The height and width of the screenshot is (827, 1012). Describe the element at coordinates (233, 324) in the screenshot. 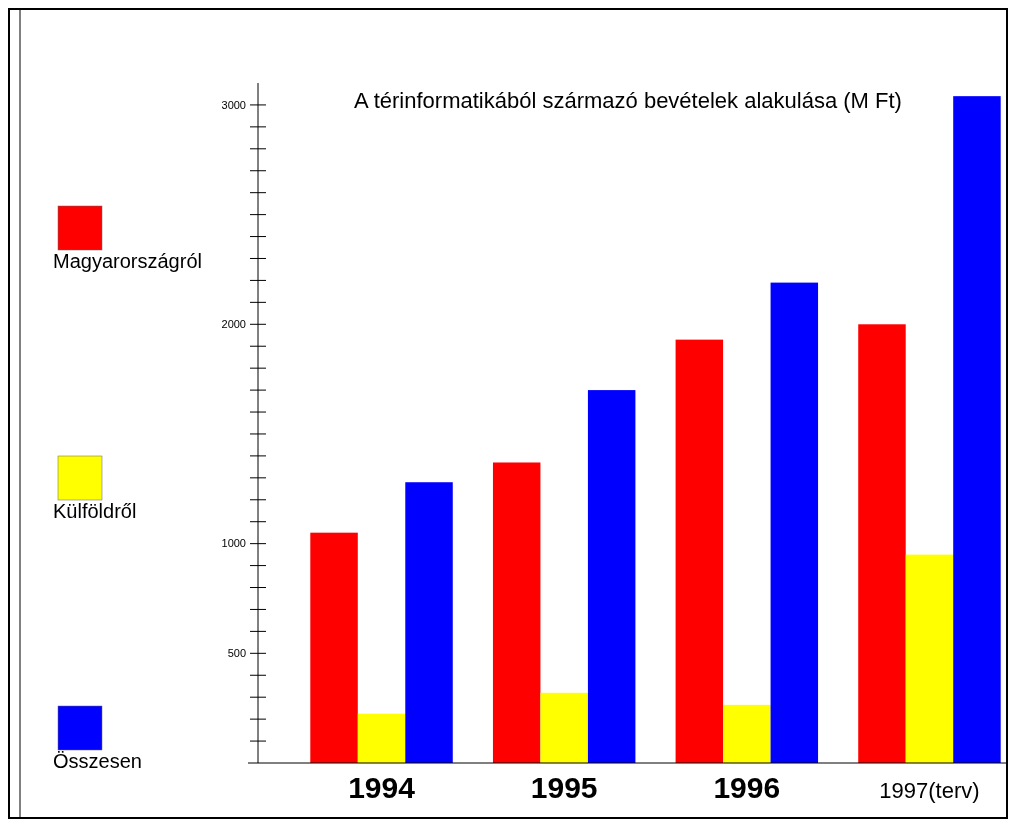

I see `y-tick-label: 2000` at that location.